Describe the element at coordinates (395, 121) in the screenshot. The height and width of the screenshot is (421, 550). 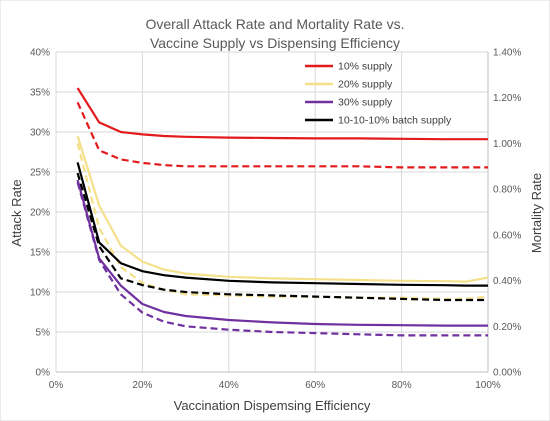
I see `legend-label-series-3: 10-10-10% batch supply` at that location.